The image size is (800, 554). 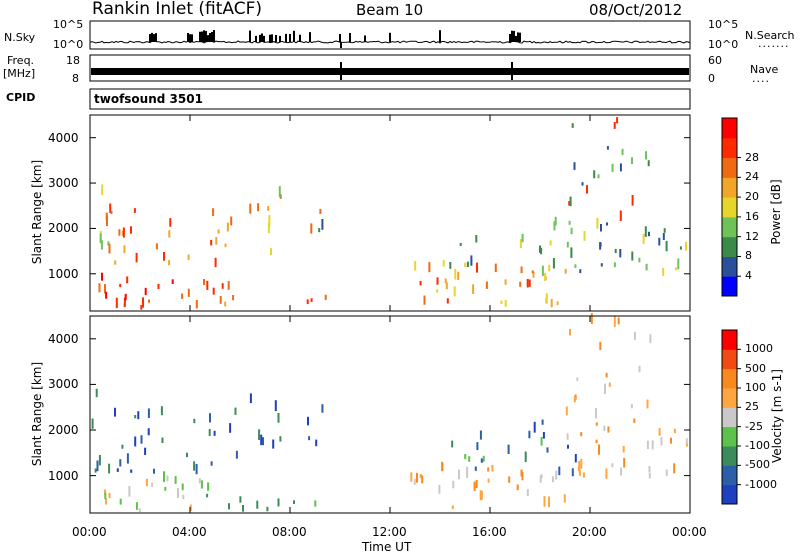 I want to click on velocity-ylabel: Slant Range [km], so click(x=37, y=414).